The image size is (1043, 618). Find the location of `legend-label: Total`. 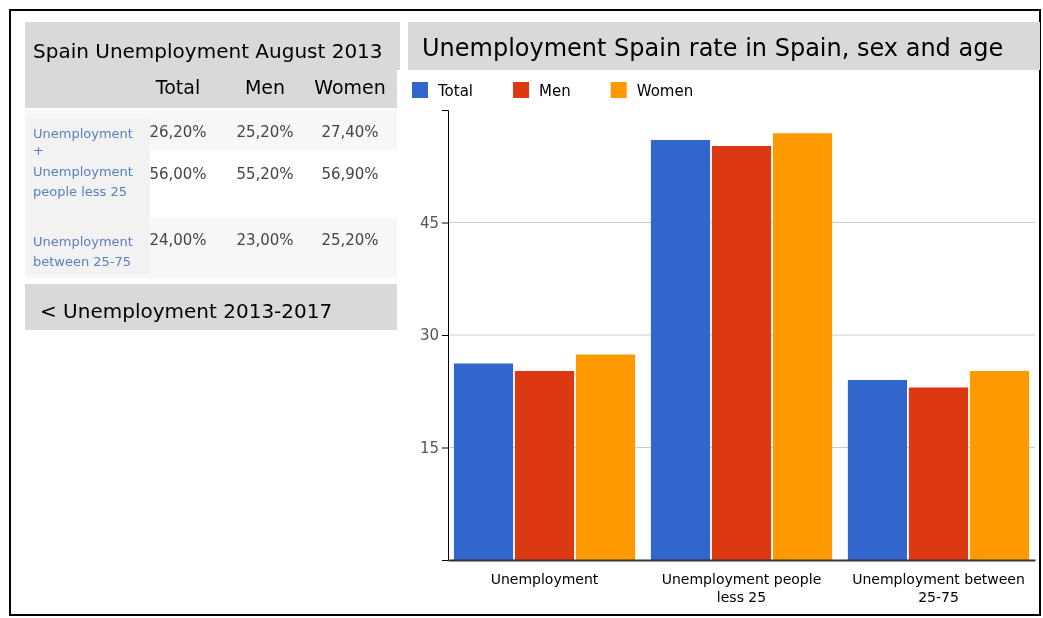

legend-label: Total is located at coordinates (455, 91).